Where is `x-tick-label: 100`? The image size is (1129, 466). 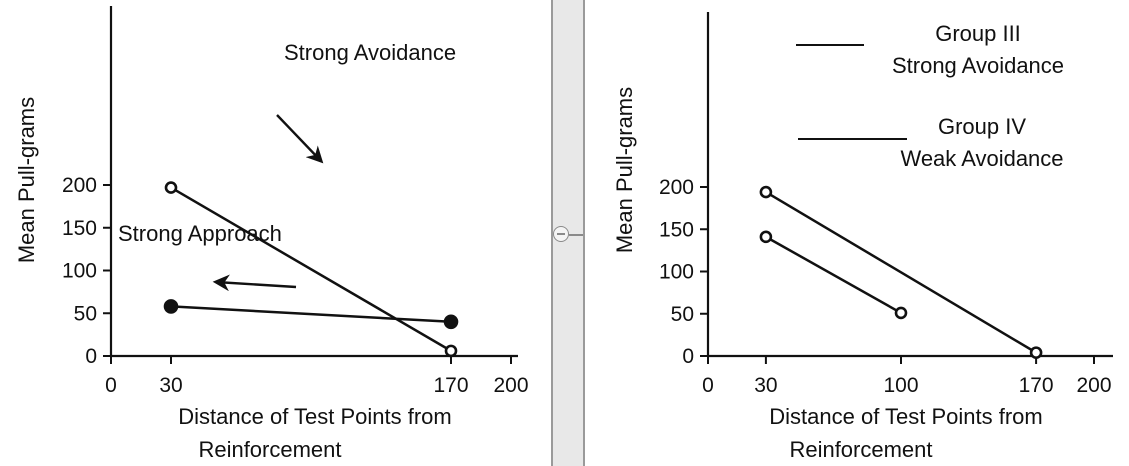 x-tick-label: 100 is located at coordinates (900, 385).